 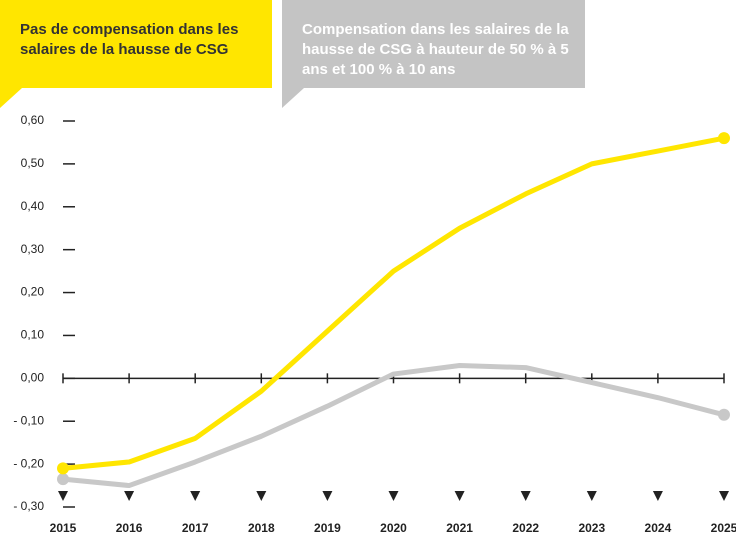 I want to click on y-tick-label: 0,10, so click(x=33, y=335).